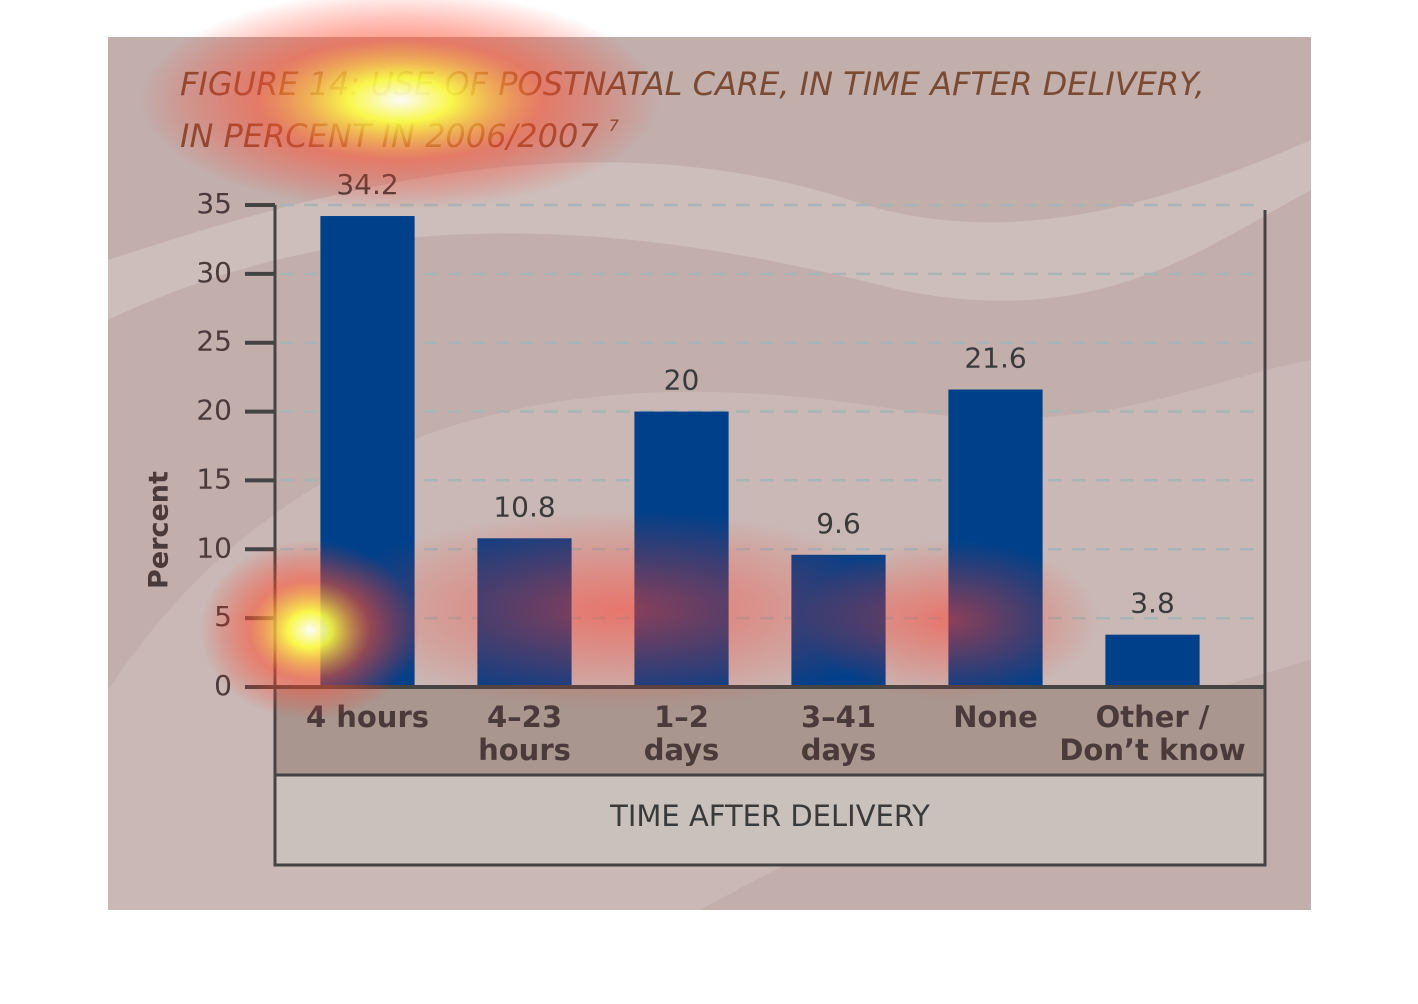 The image size is (1418, 1004). I want to click on y-axis-label: Percent, so click(159, 530).